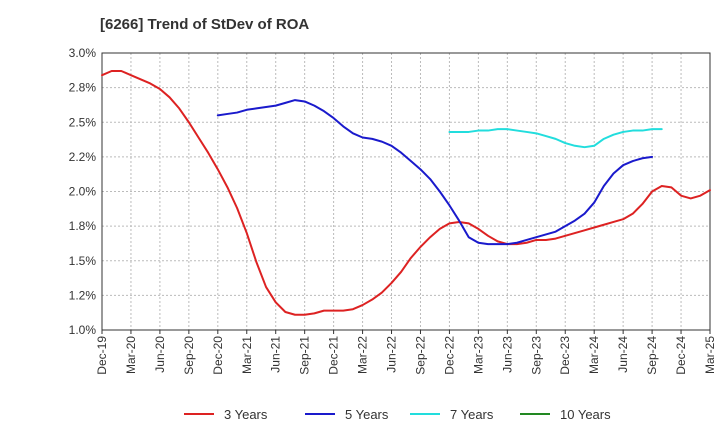 The image size is (720, 440). Describe the element at coordinates (449, 355) in the screenshot. I see `x-tick-label: Dec-22` at that location.